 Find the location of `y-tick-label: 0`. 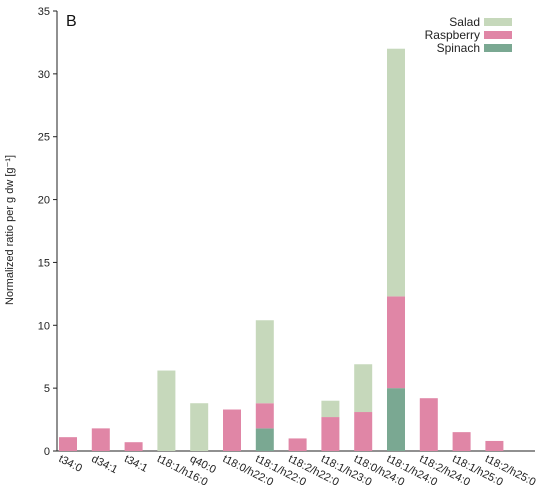

y-tick-label: 0 is located at coordinates (47, 452).